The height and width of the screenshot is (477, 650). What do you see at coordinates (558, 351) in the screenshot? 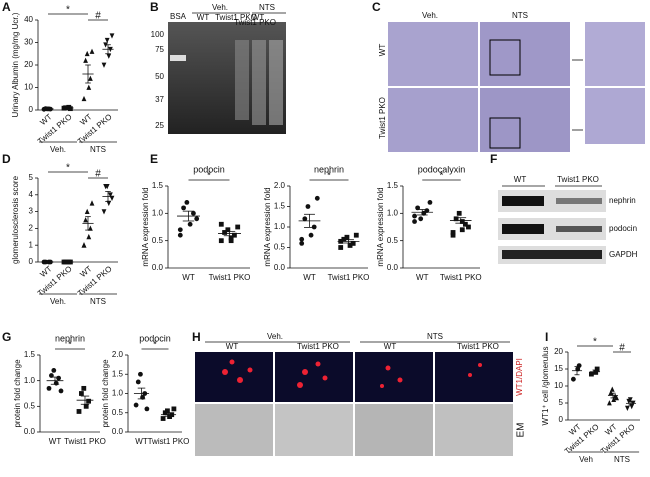
I see `y-tick-label: 20` at bounding box center [558, 351].